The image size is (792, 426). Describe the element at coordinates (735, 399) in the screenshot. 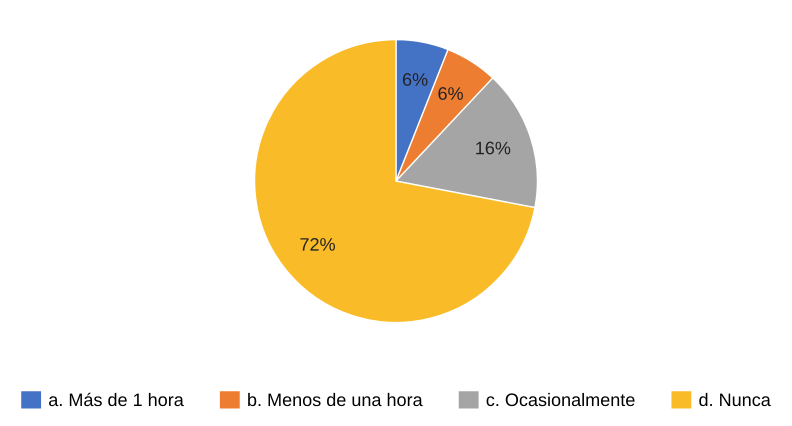

I see `legend-label: d. Nunca` at that location.